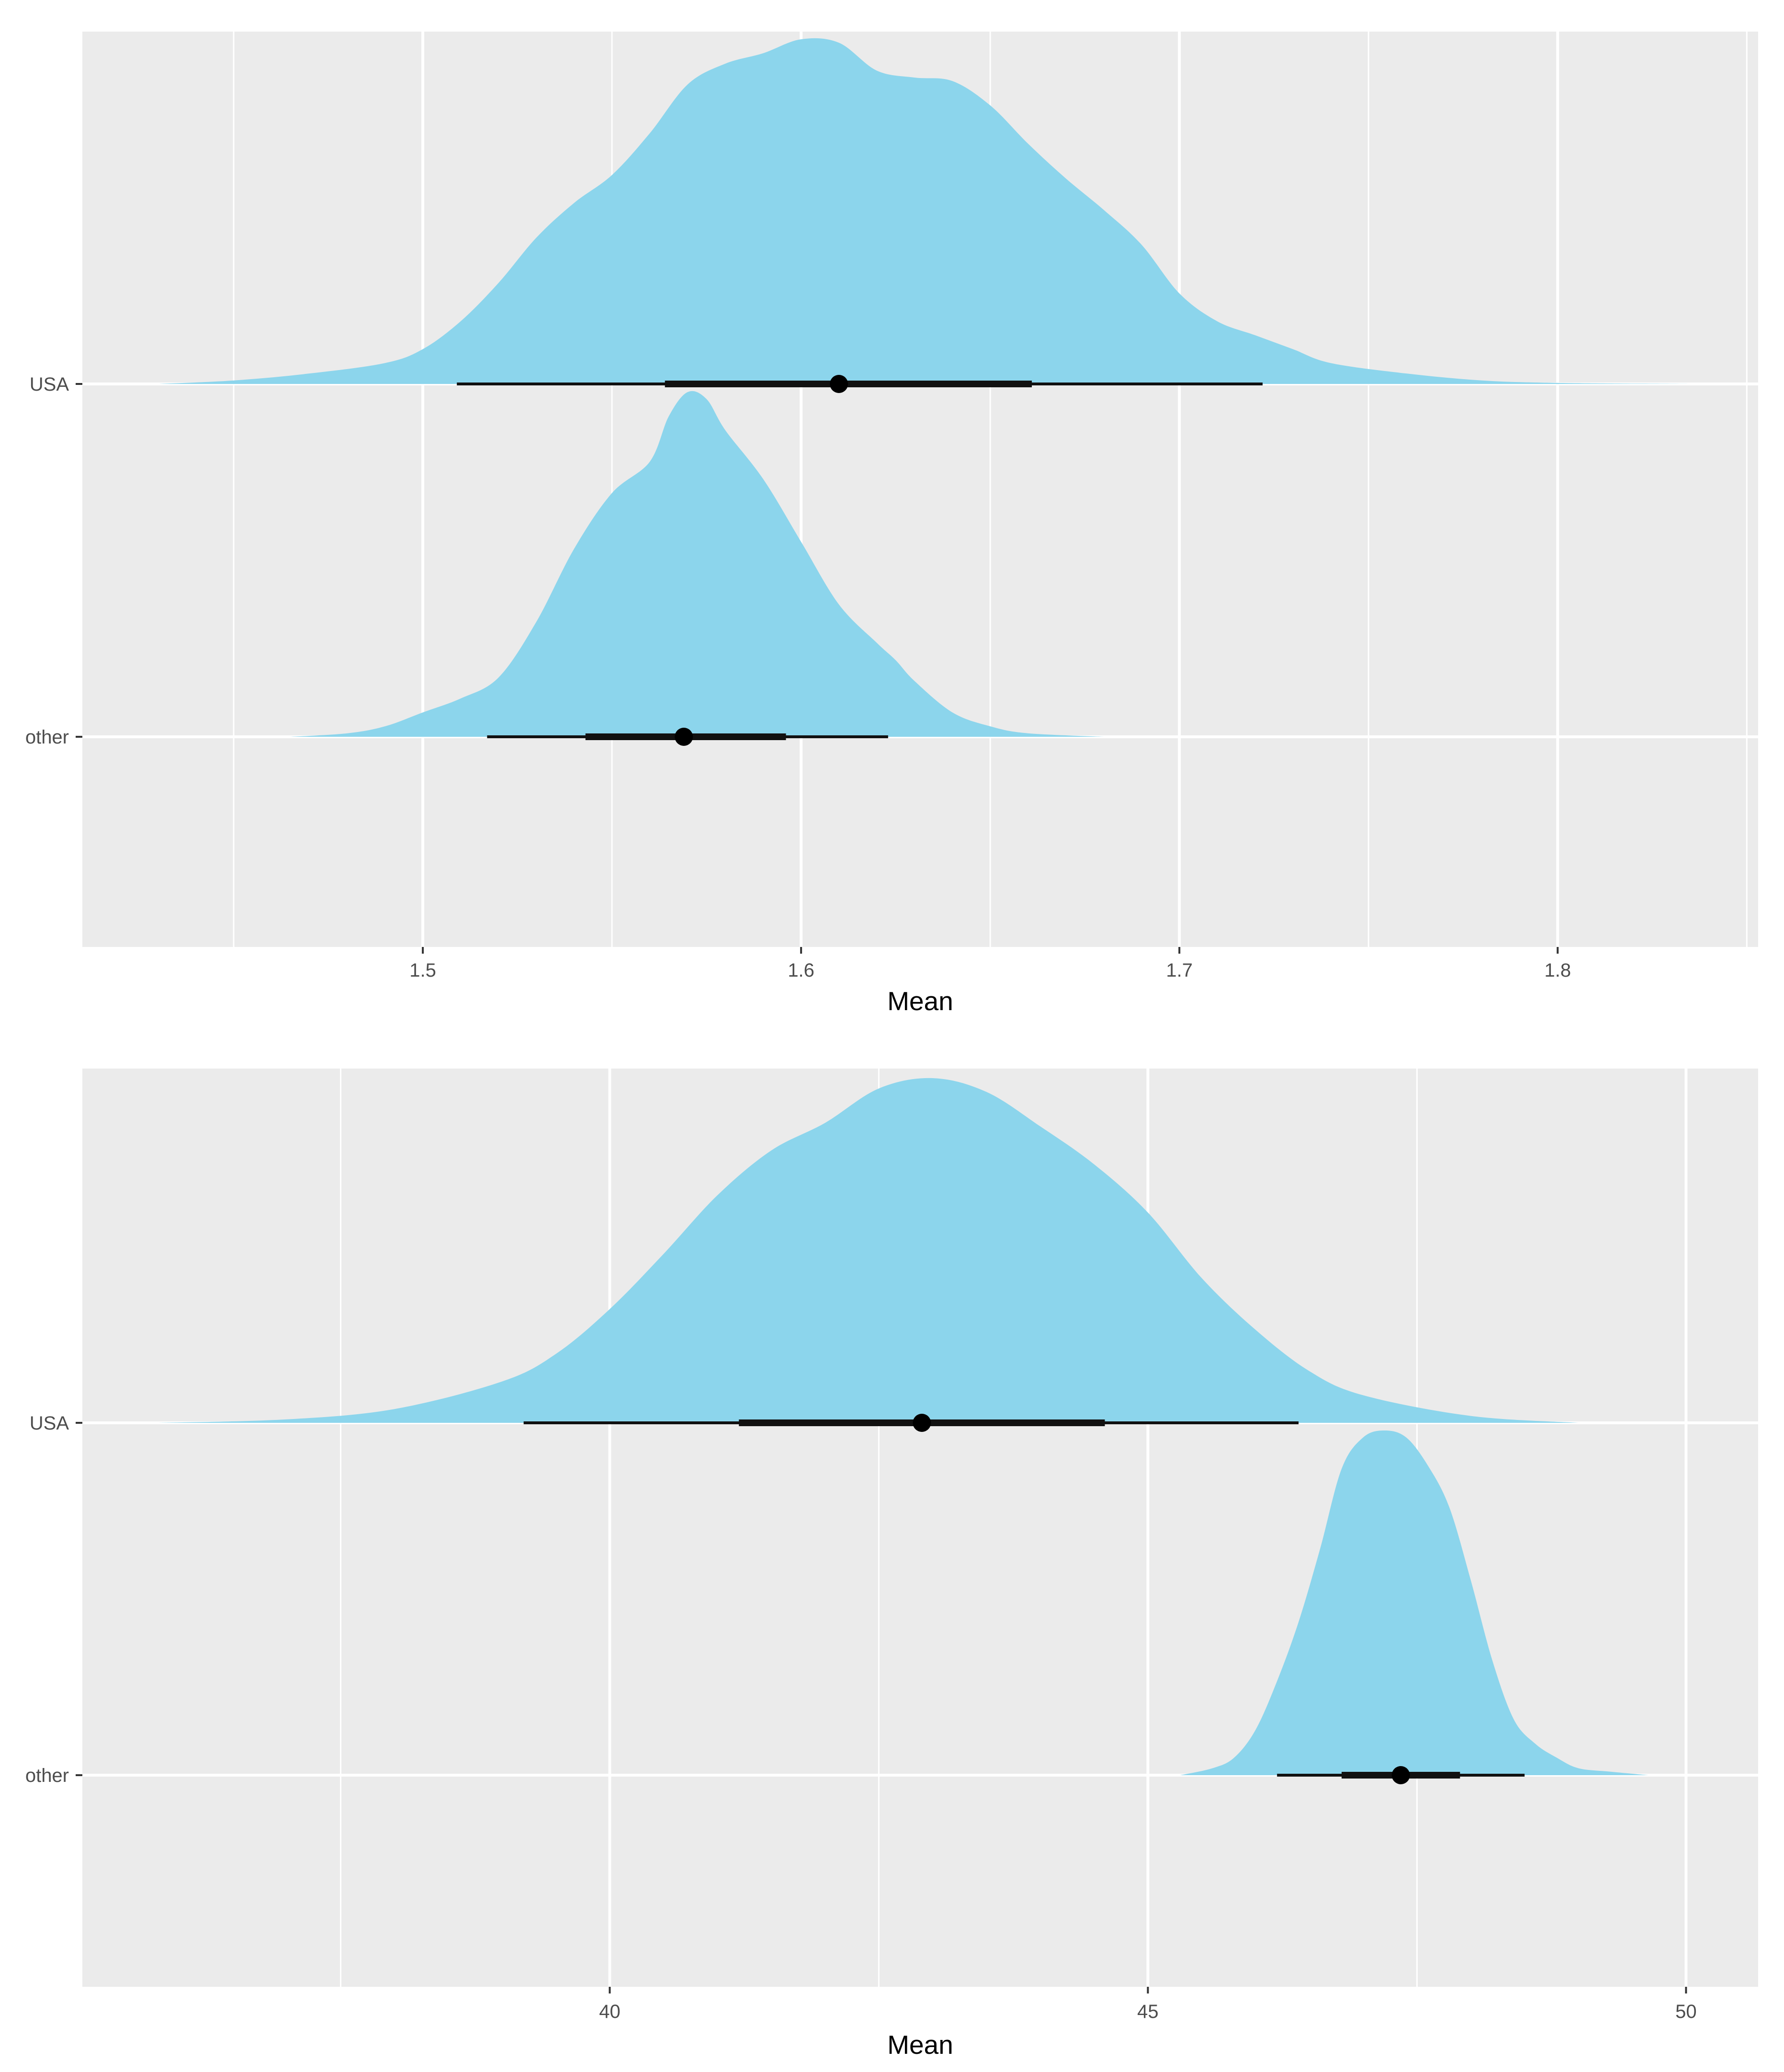 This screenshot has height=2072, width=1784. I want to click on x-tick-label: 45, so click(1148, 2011).